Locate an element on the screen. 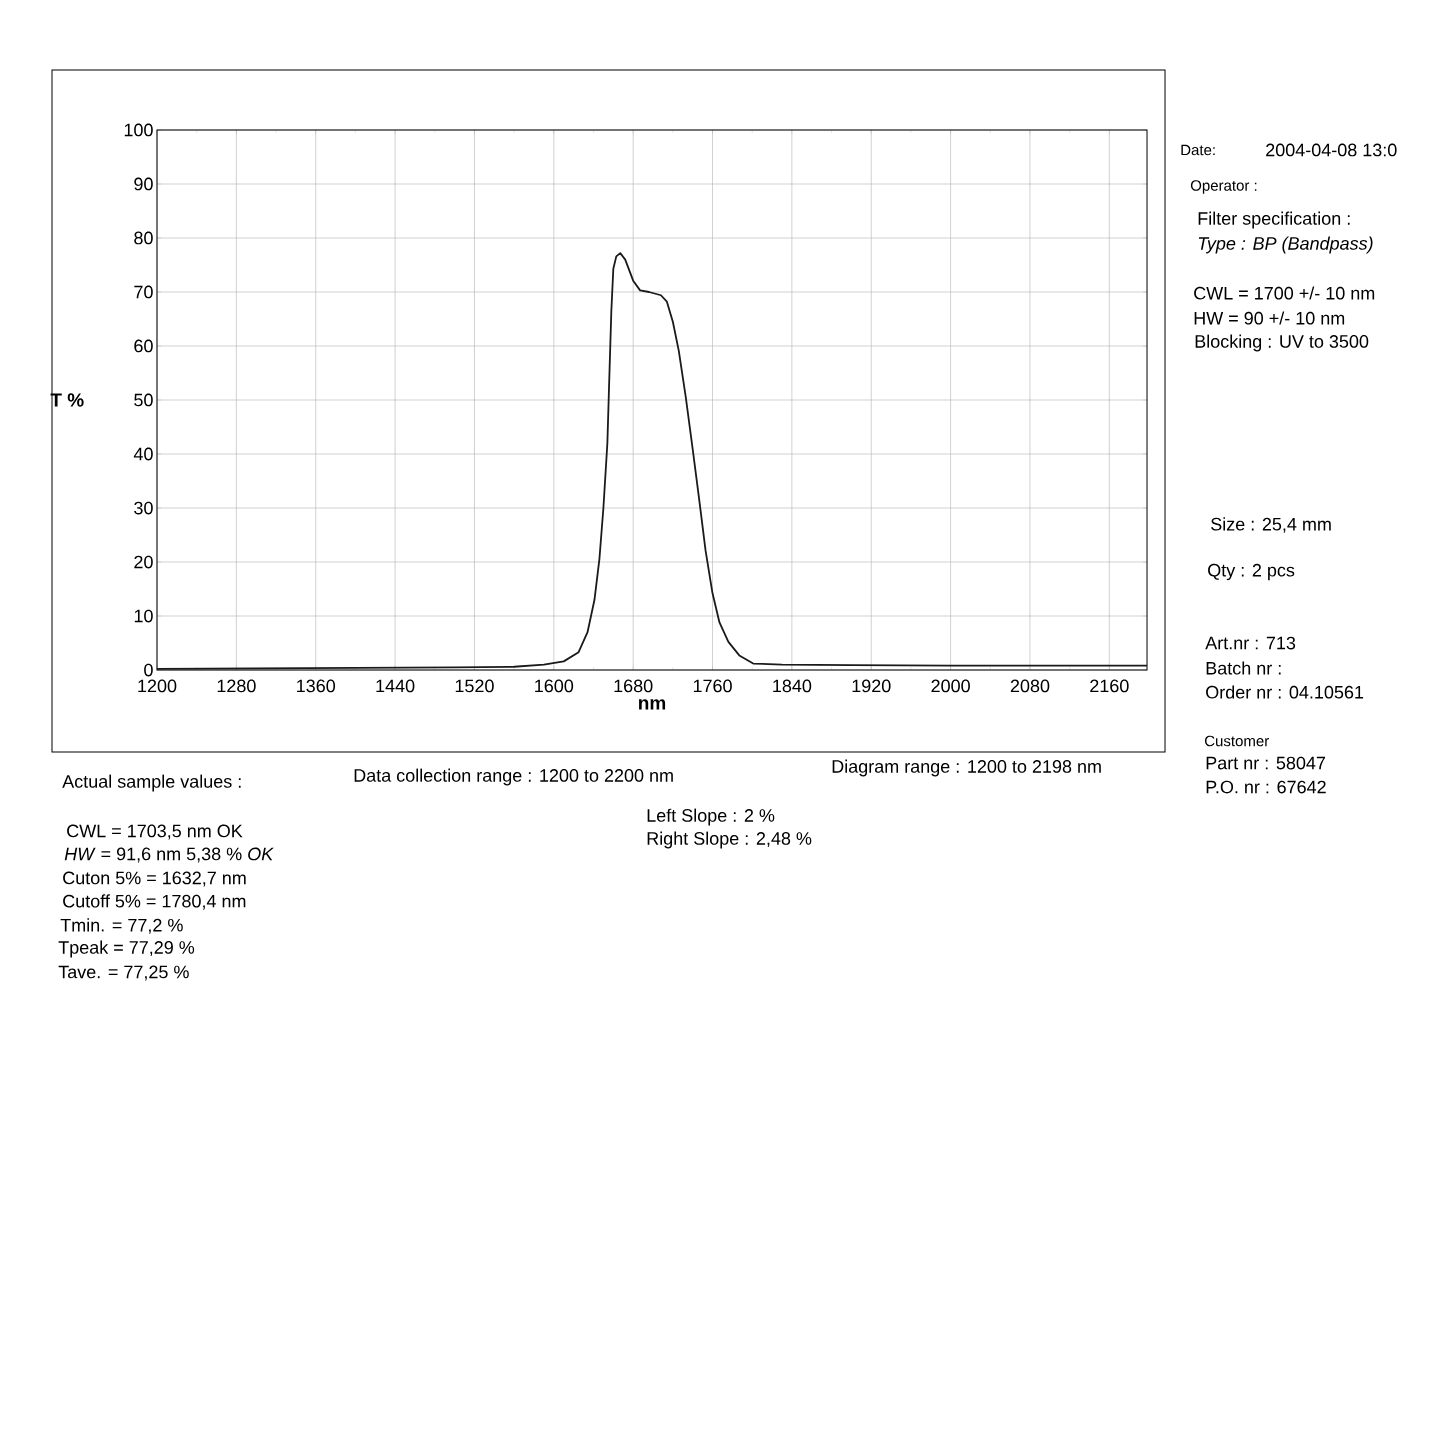  y-tick-label: 40 is located at coordinates (143, 454).